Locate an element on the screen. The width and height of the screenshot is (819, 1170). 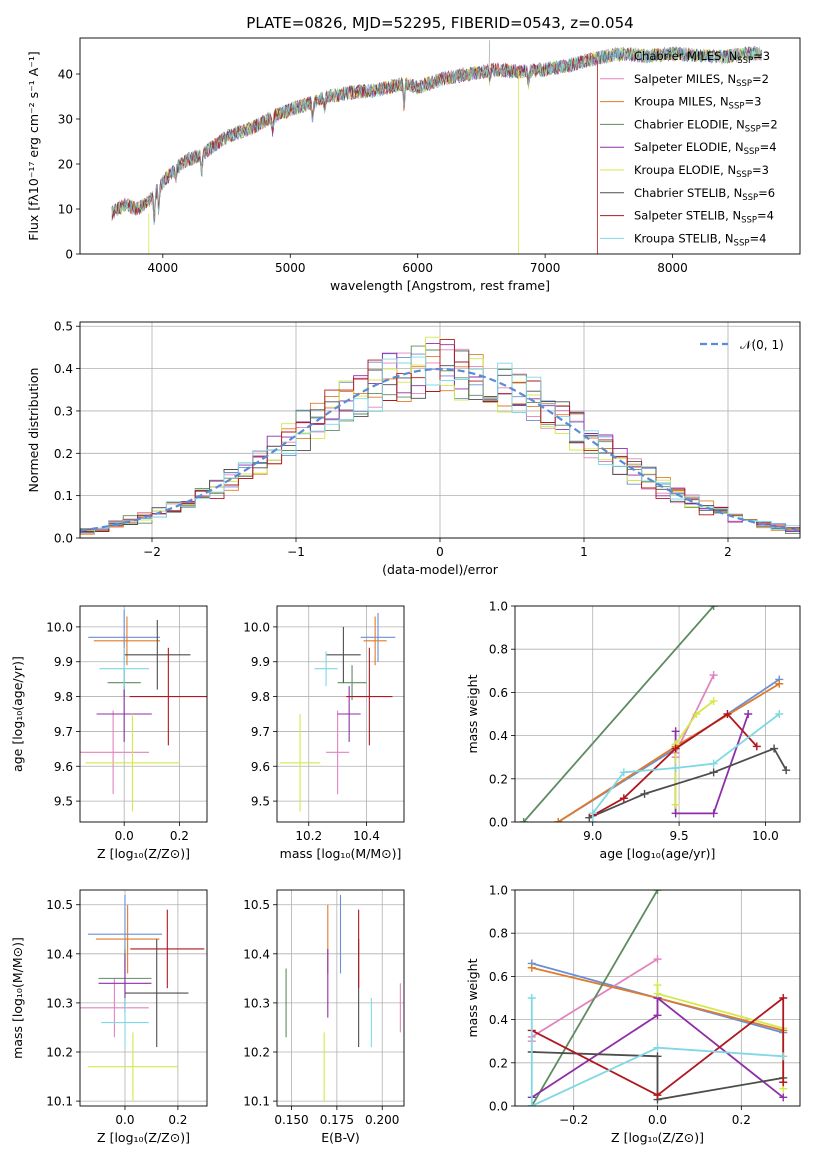
y-tick-label: 9.6 is located at coordinates (260, 767).